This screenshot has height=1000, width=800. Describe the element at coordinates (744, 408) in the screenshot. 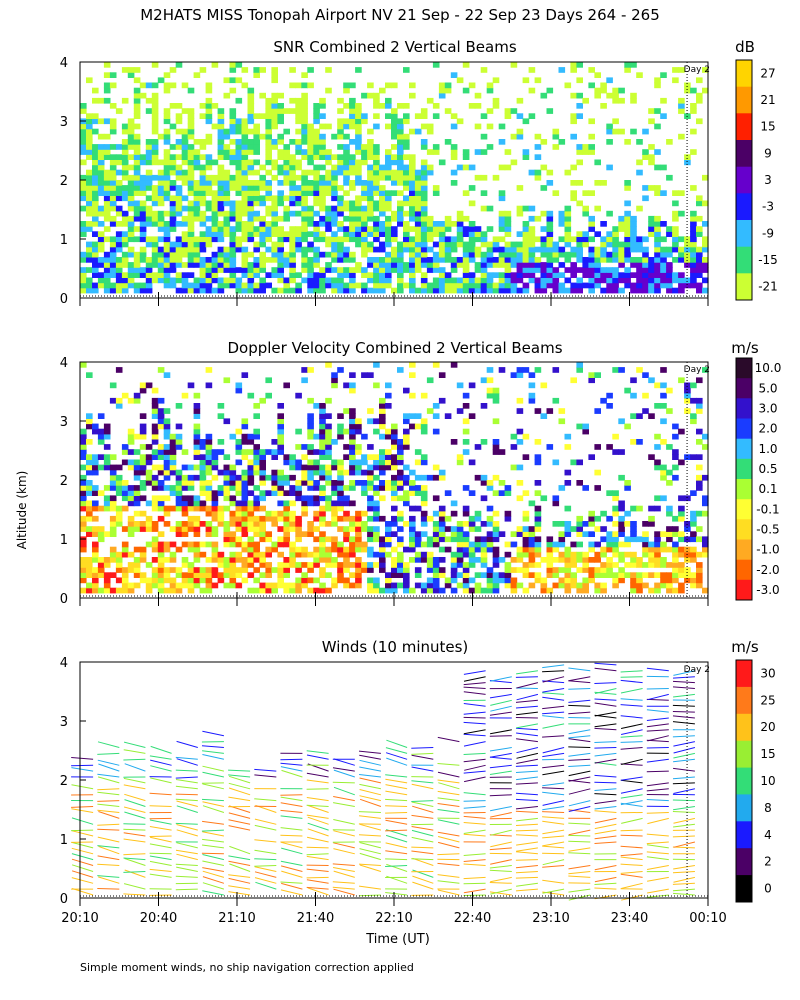

I see `colorbar-segment` at that location.